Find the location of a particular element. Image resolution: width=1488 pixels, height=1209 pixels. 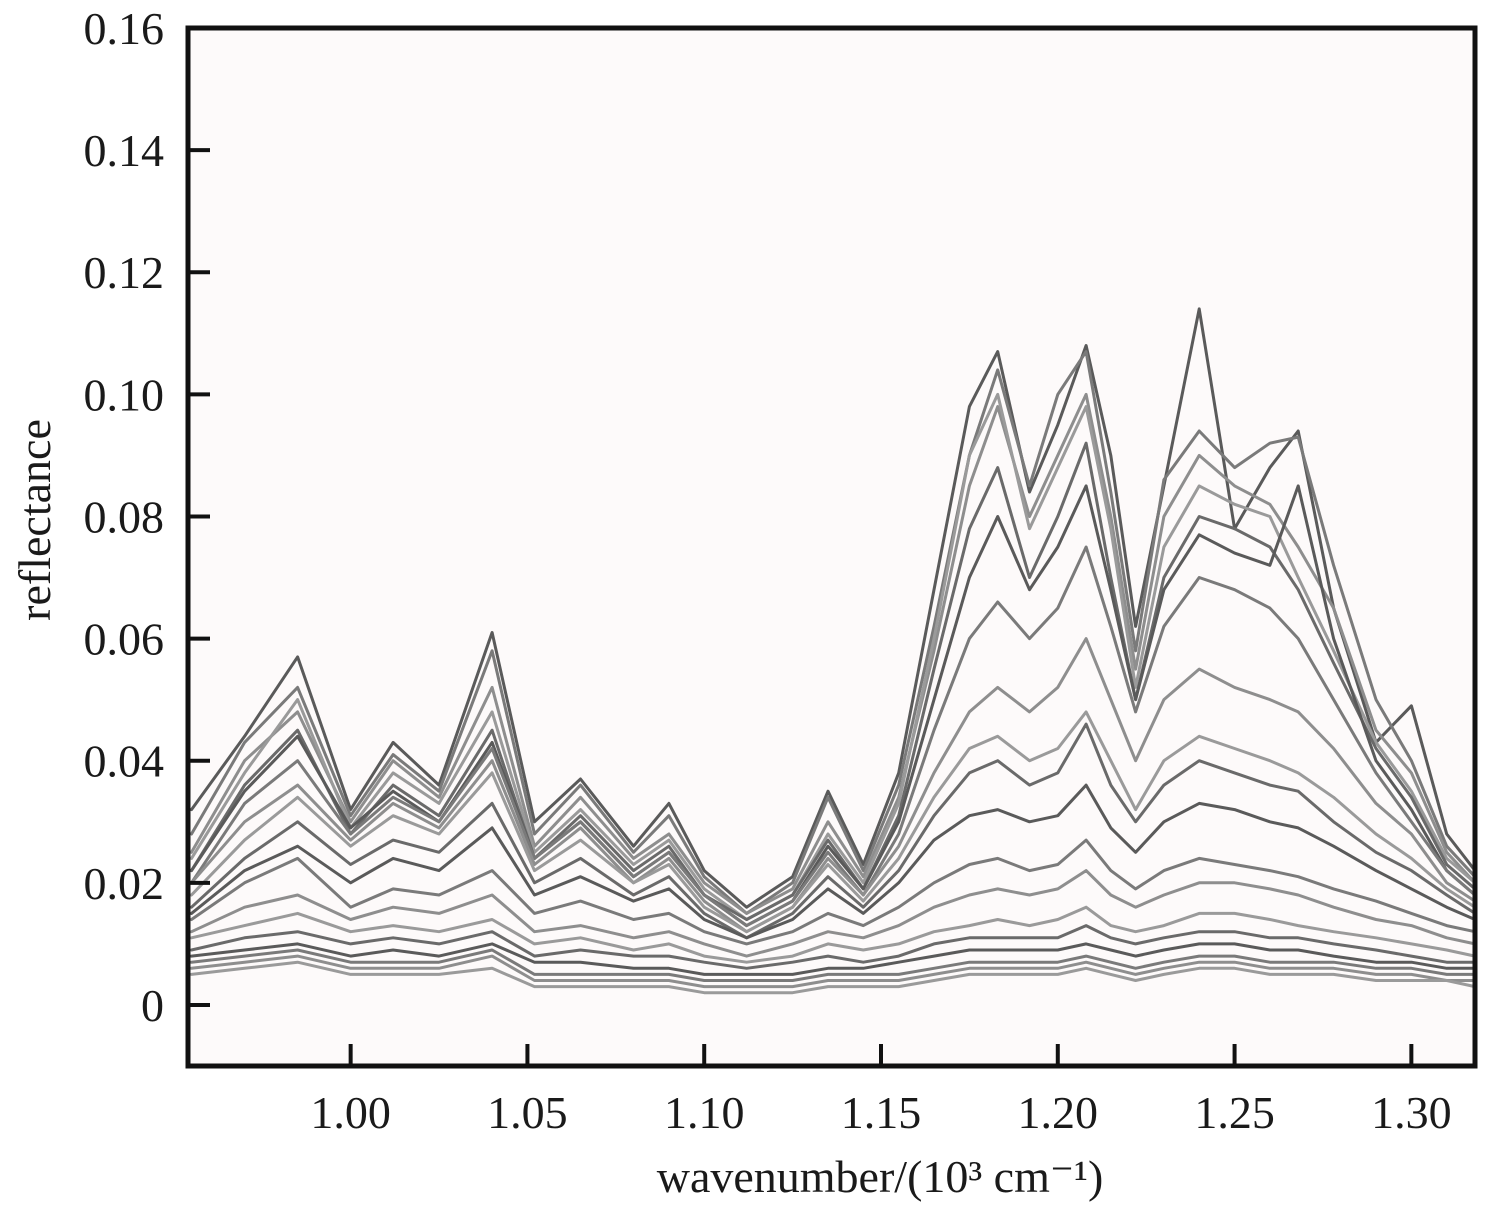

y-tick-label: 0.12 is located at coordinates (124, 272).